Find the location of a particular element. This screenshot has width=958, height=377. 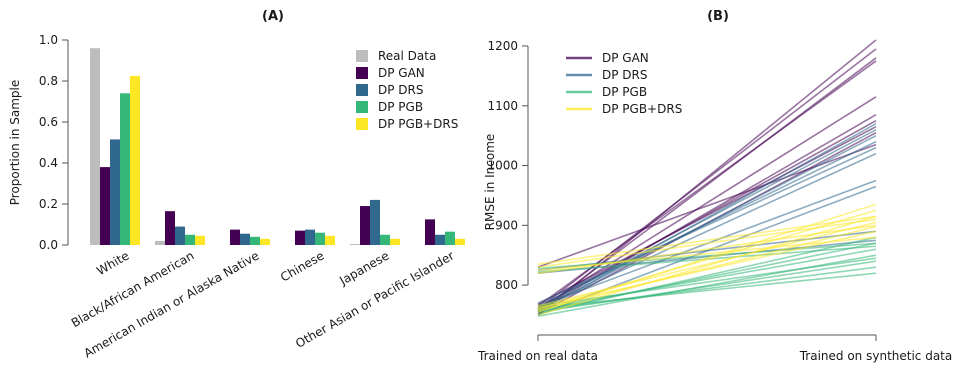

bar-dp-gan-black-african-american is located at coordinates (170, 228).